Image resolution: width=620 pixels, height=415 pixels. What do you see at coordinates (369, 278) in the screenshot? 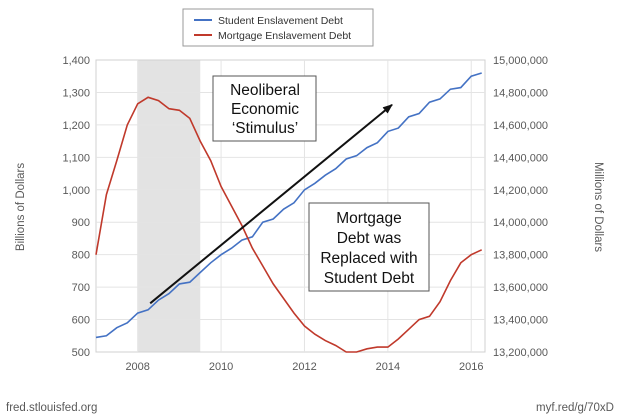
I see `annotation-replaced-line-4: Student Debt` at bounding box center [369, 278].